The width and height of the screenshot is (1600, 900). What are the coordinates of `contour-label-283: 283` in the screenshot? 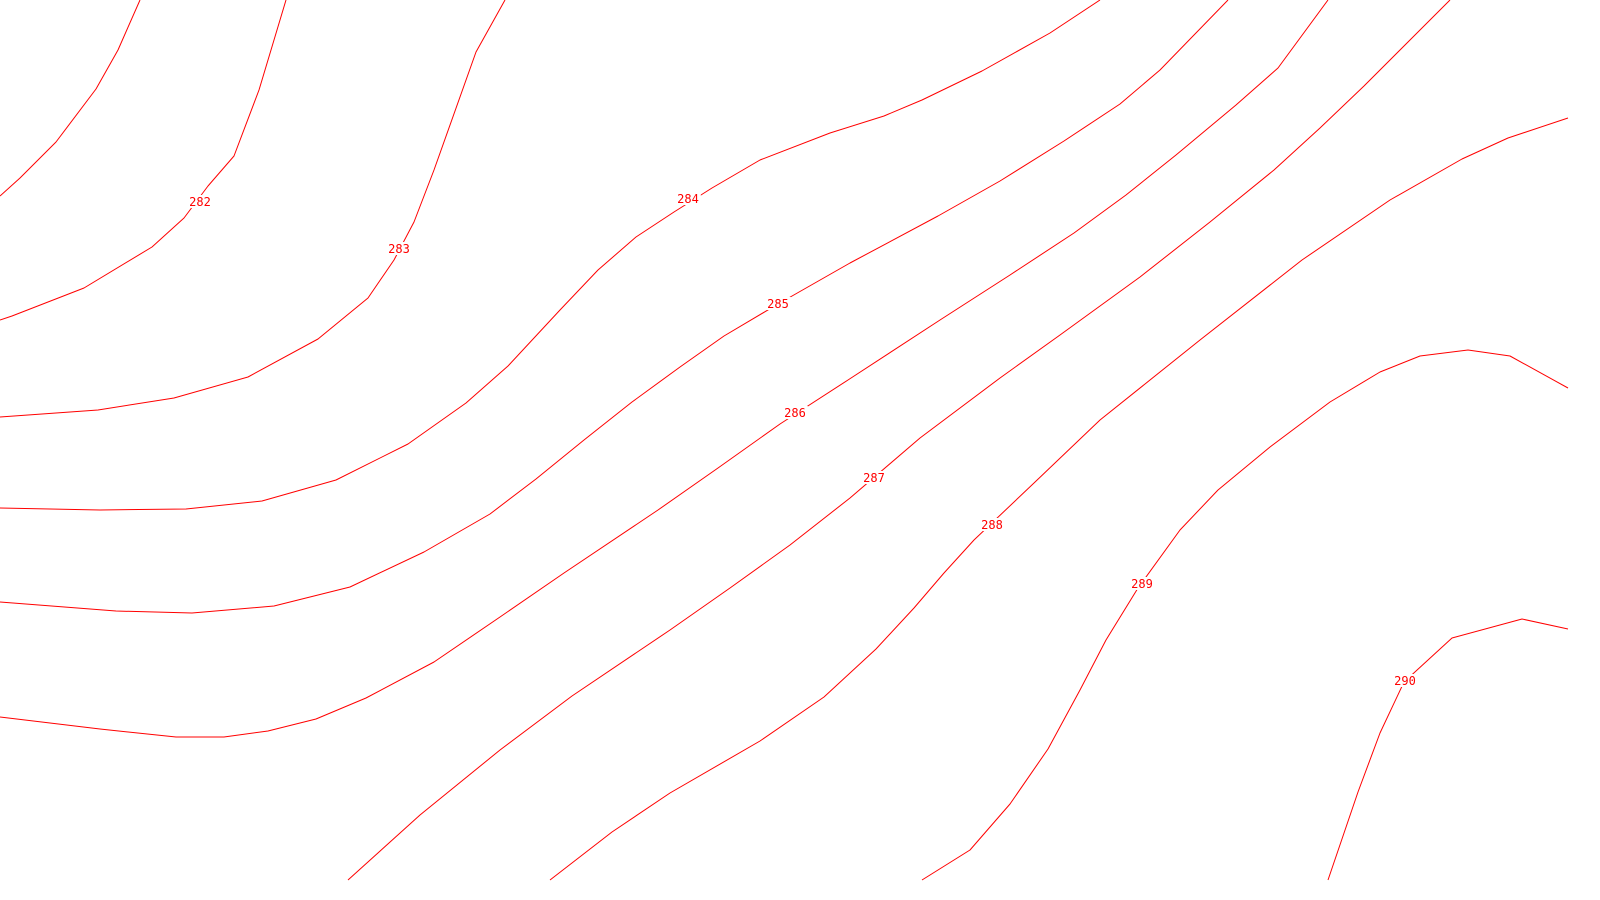 It's located at (399, 249).